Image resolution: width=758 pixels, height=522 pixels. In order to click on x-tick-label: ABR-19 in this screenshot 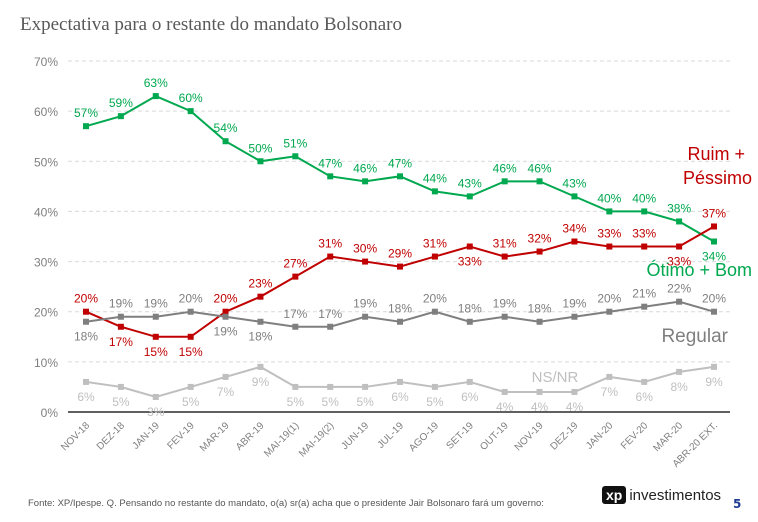, I will do `click(250, 436)`.